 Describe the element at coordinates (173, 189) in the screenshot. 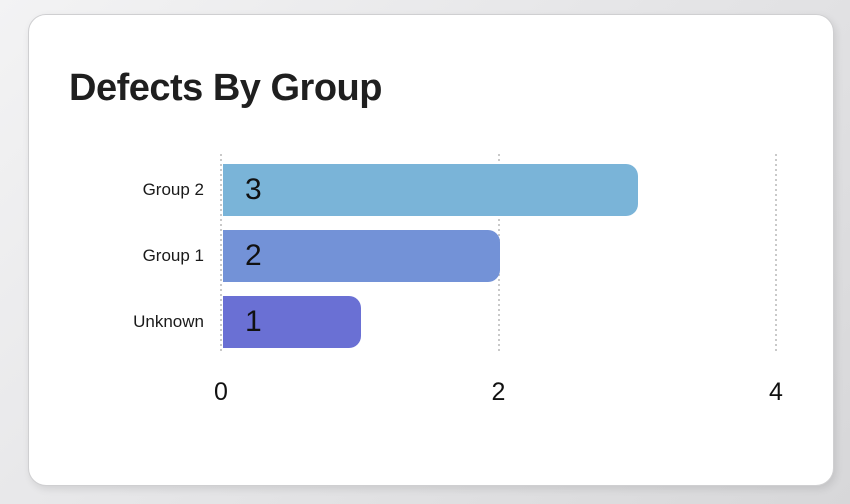

I see `category-label: Group 2` at that location.